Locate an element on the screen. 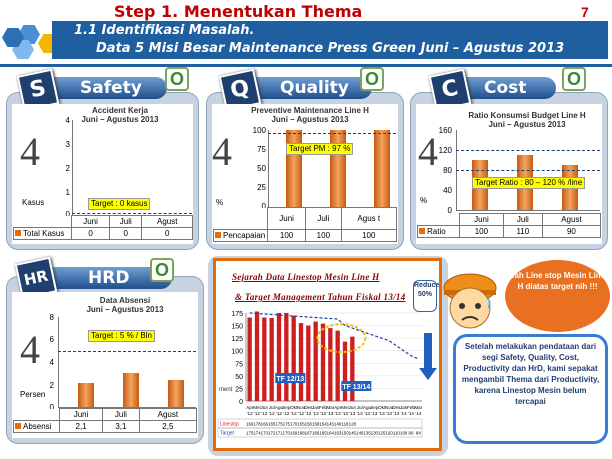 The height and width of the screenshot is (459, 612). quality-y-axis is located at coordinates (268, 168).